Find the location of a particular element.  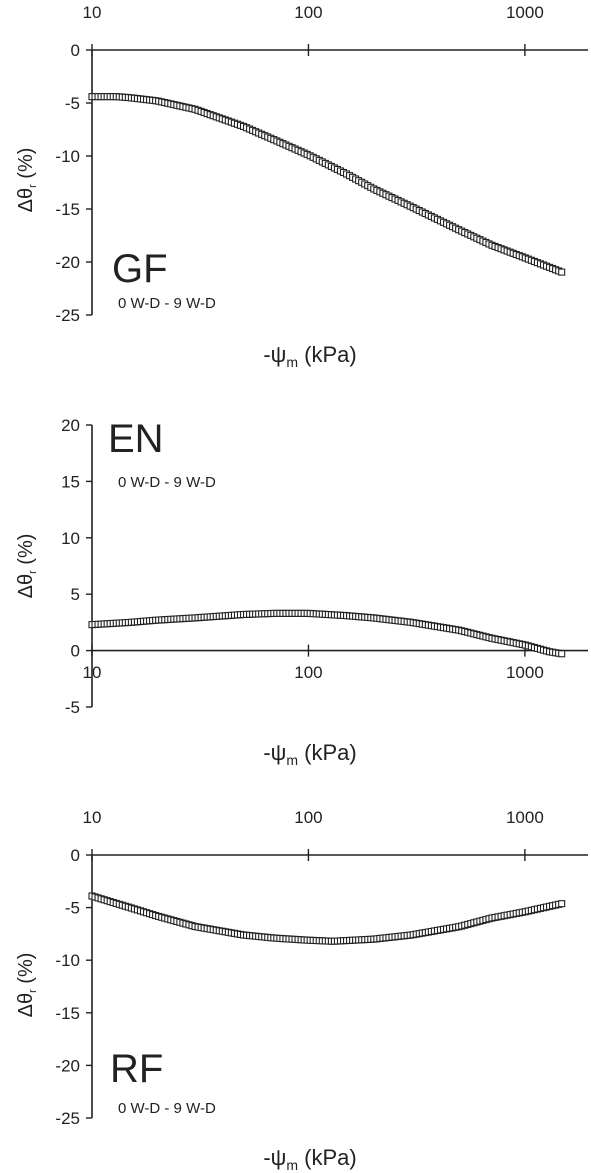

y-tick-label: 10 is located at coordinates (70, 538).